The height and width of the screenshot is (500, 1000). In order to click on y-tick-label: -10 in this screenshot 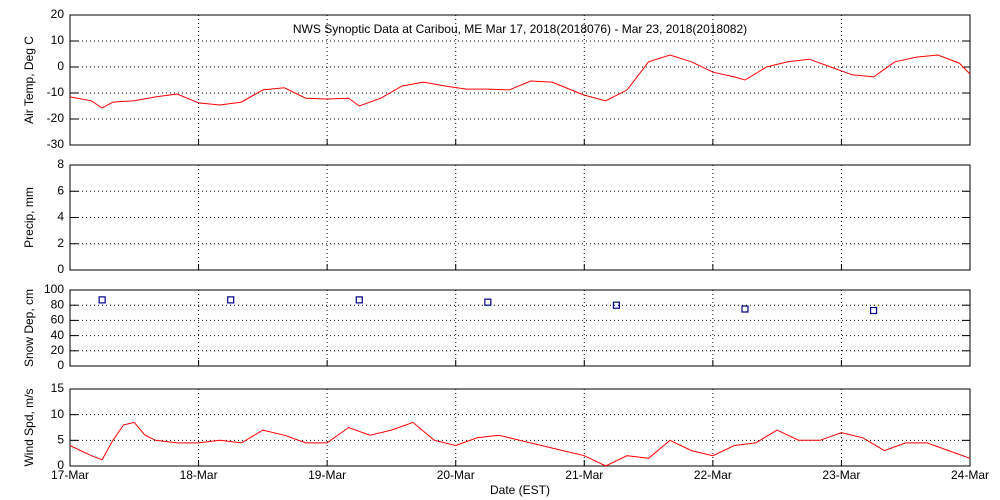, I will do `click(56, 92)`.